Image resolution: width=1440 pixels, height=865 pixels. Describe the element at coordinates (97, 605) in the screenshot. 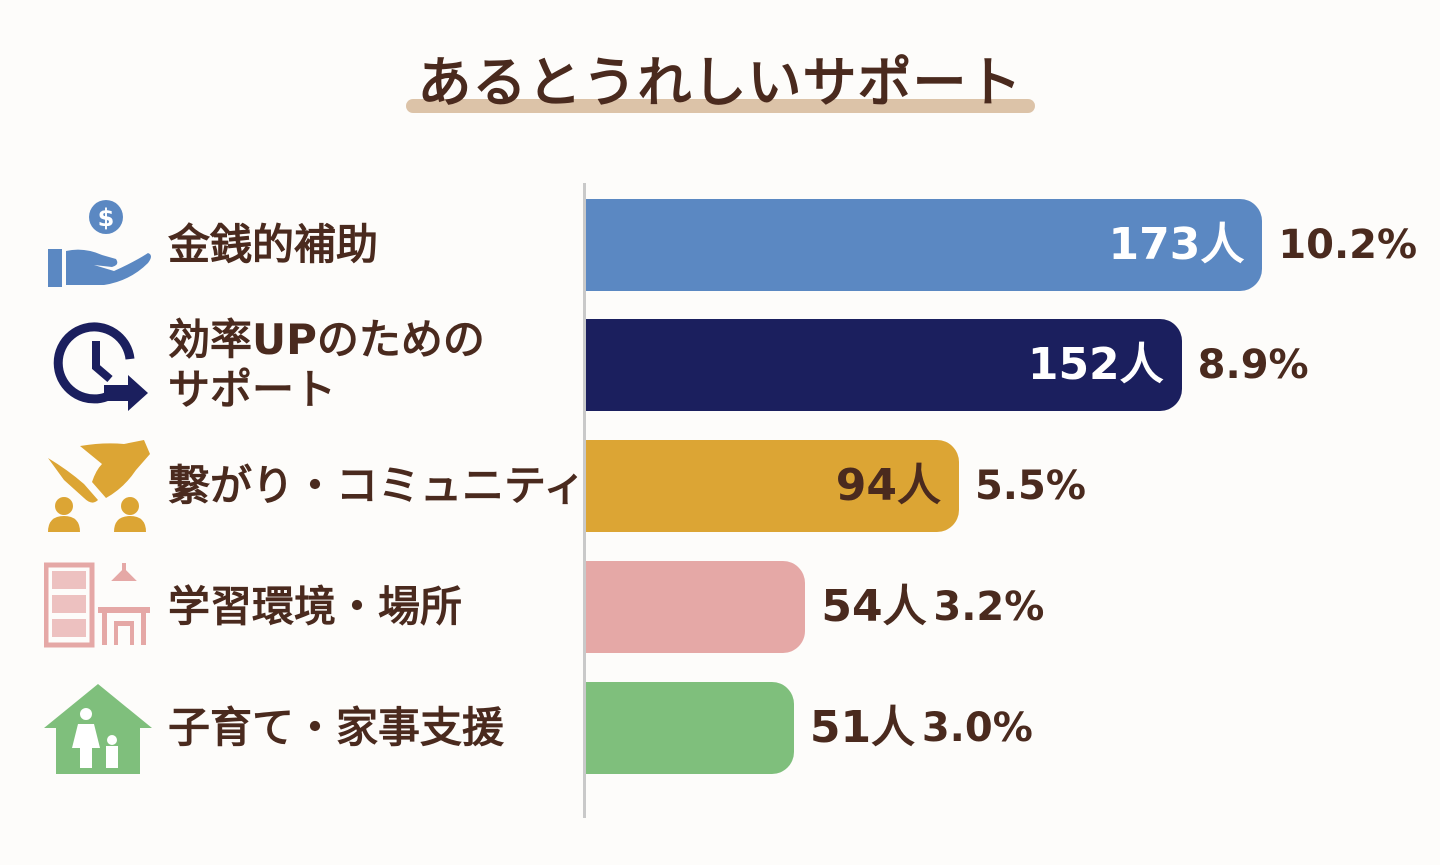

I see `bookshelf-desk-icon` at that location.